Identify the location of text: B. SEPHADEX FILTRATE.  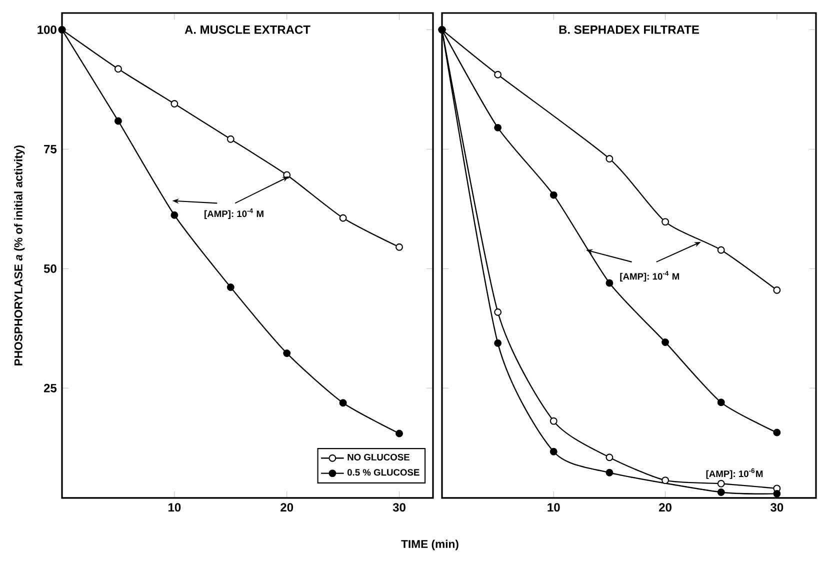
(629, 29).